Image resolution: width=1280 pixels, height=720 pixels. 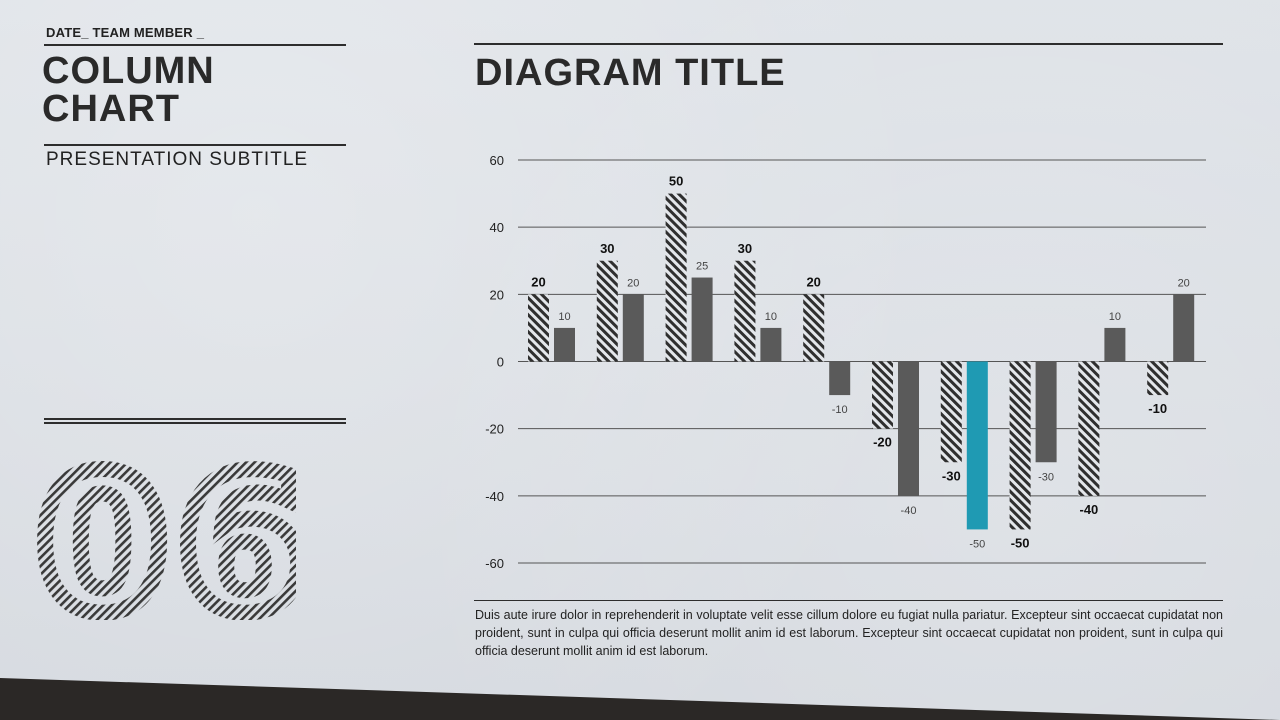 I want to click on y-tick-label: 60, so click(x=497, y=160).